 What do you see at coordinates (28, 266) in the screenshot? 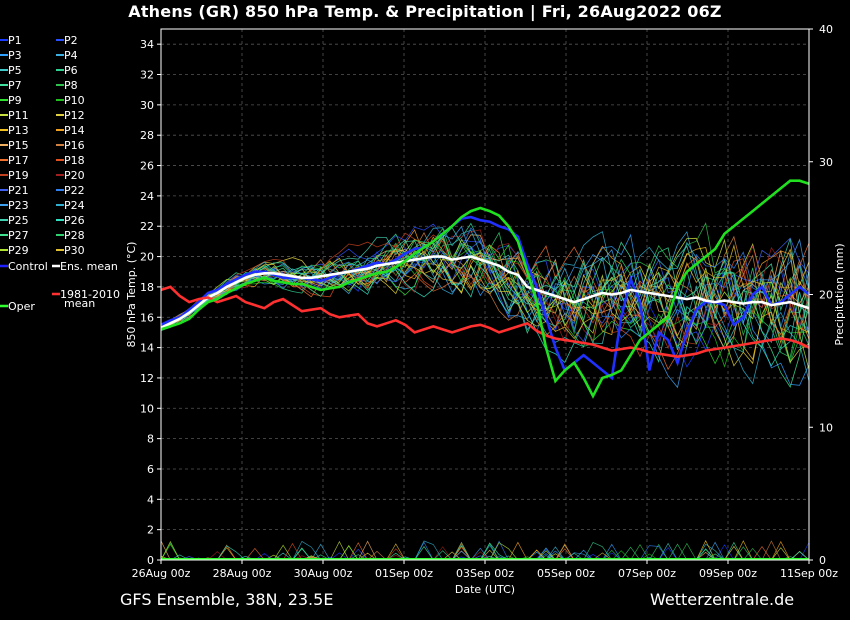
I see `legend-label: Control` at bounding box center [28, 266].